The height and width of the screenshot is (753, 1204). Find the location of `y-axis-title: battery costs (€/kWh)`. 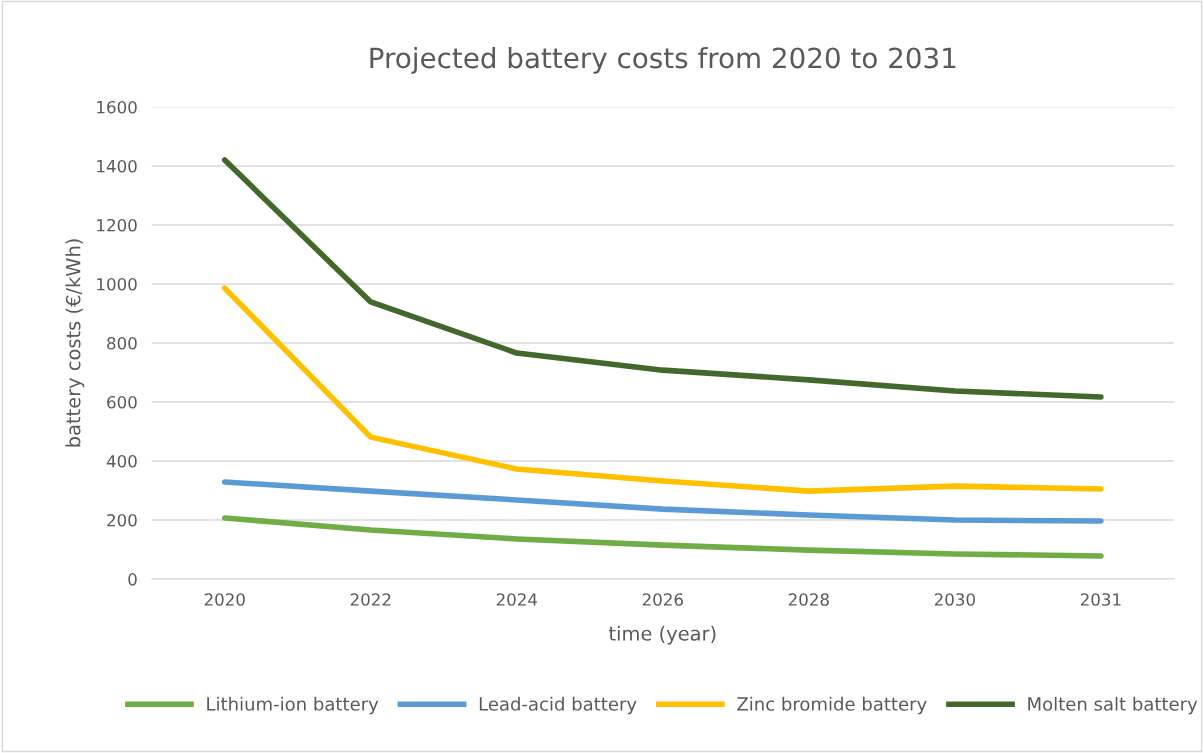

y-axis-title: battery costs (€/kWh) is located at coordinates (75, 343).